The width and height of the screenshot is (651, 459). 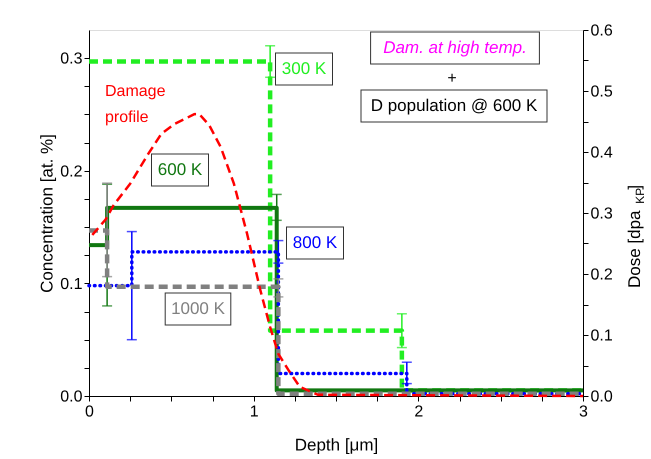 I want to click on y-tick-label: 0.0, so click(x=71, y=397).